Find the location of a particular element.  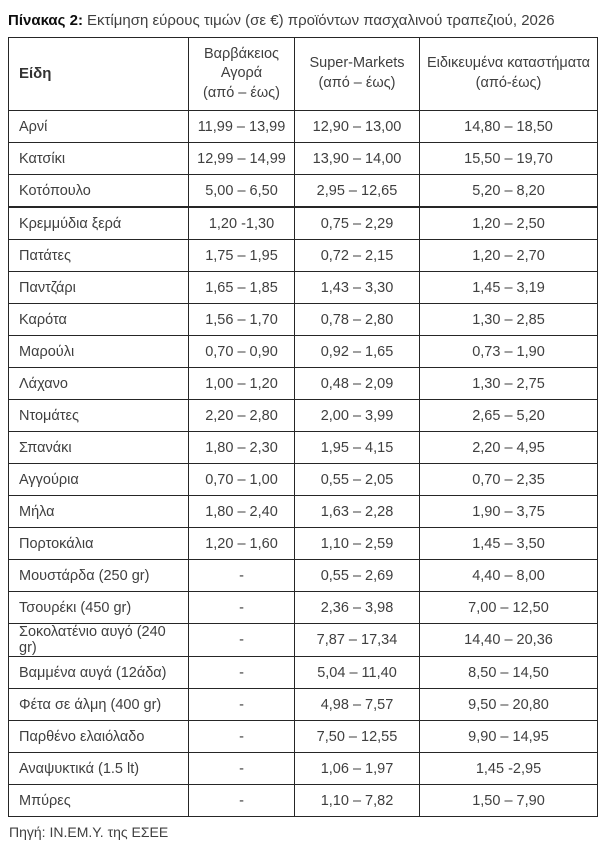

supermarkets-price-cell: 1,63 – 2,28 is located at coordinates (357, 511).